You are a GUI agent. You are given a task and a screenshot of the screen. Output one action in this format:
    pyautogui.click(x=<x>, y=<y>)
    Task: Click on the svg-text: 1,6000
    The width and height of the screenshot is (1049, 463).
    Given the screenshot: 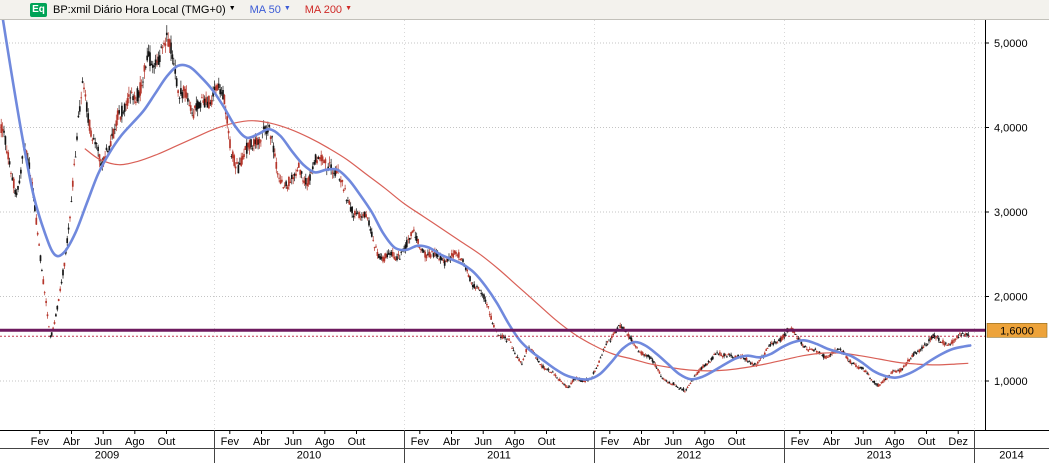 What is the action you would take?
    pyautogui.click(x=1017, y=331)
    